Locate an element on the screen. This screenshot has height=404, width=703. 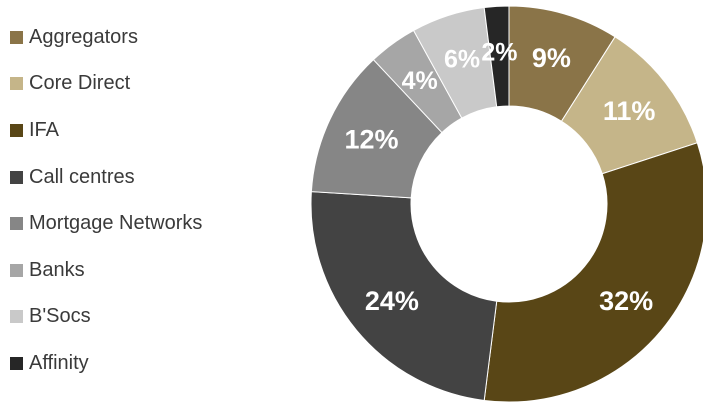
slice-data-label: 4% is located at coordinates (420, 81).